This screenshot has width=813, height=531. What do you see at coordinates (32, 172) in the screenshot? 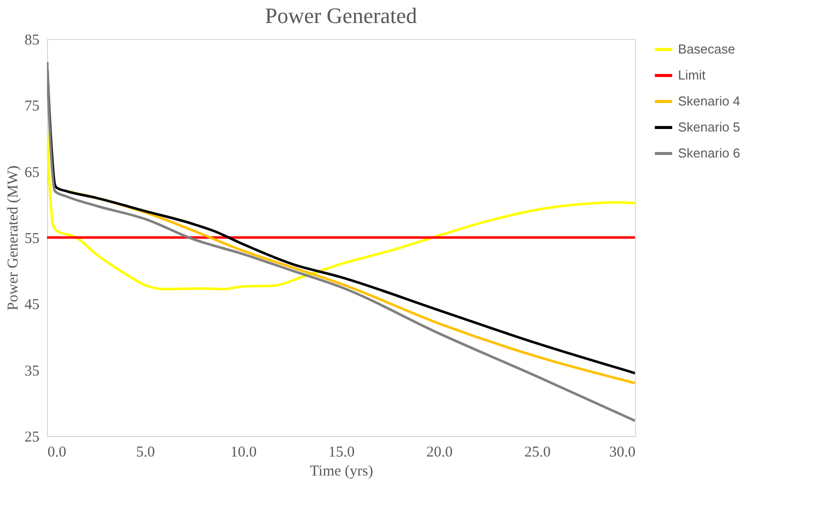
I see `y-tick-label: 65` at bounding box center [32, 172].